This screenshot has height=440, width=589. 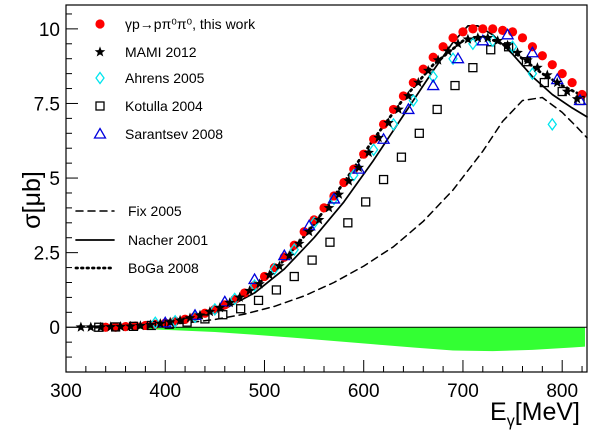 I want to click on y-tick-label: 7.5, so click(x=47, y=104).